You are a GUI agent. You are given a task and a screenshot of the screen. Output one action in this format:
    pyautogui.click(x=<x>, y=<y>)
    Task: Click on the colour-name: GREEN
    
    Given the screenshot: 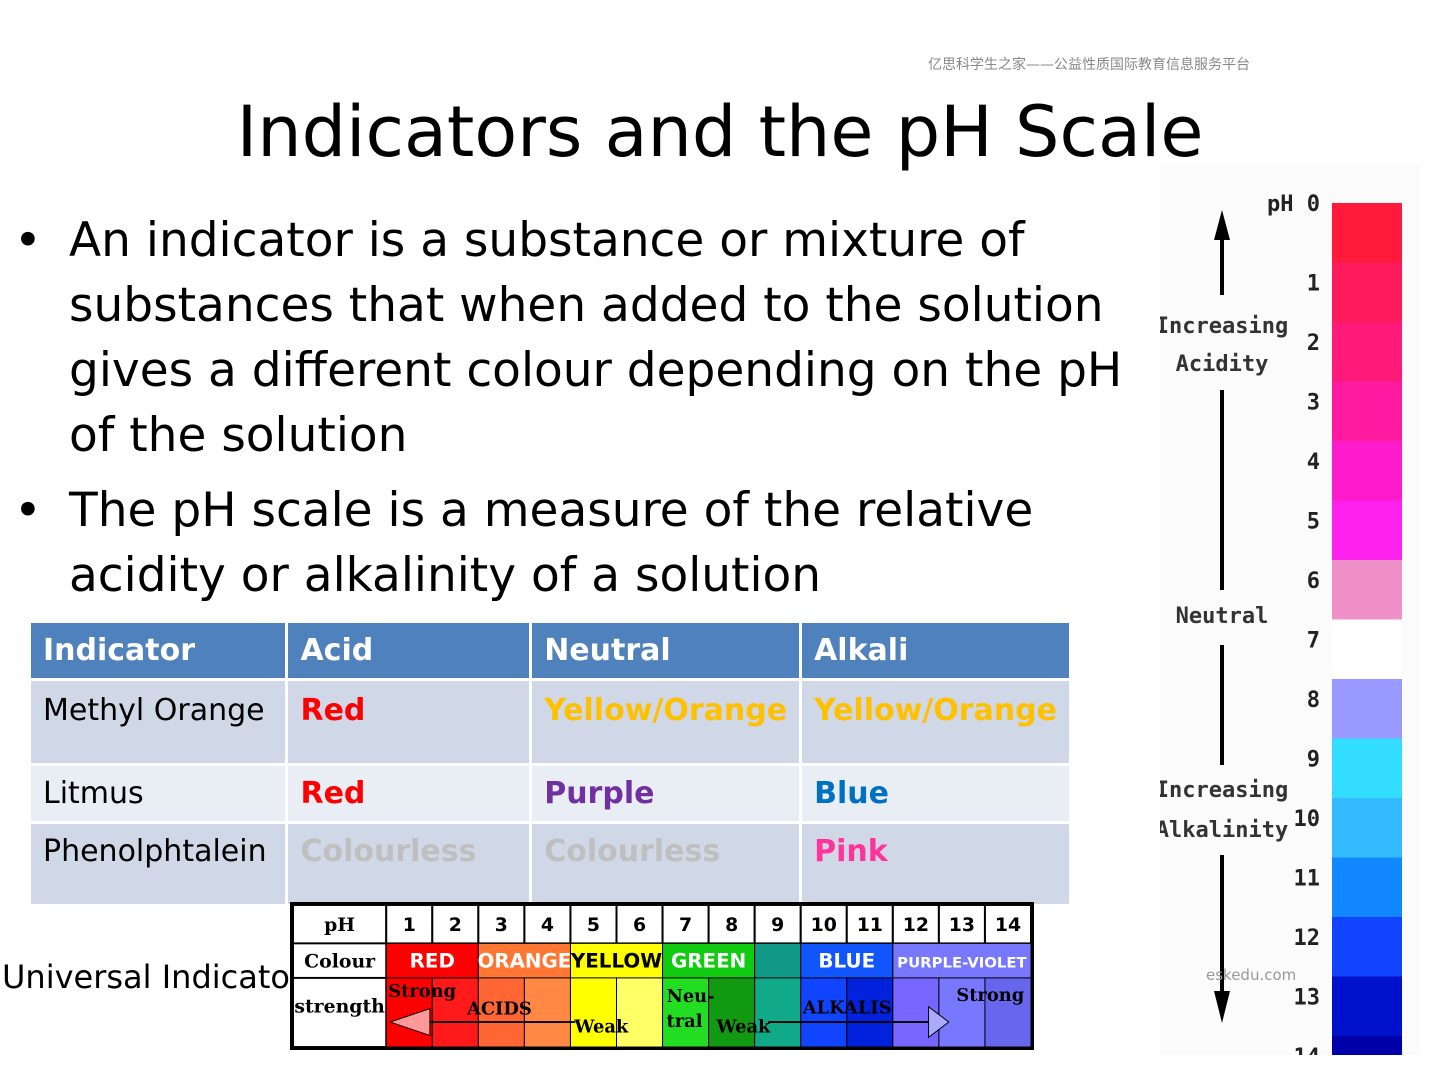 What is the action you would take?
    pyautogui.click(x=708, y=961)
    